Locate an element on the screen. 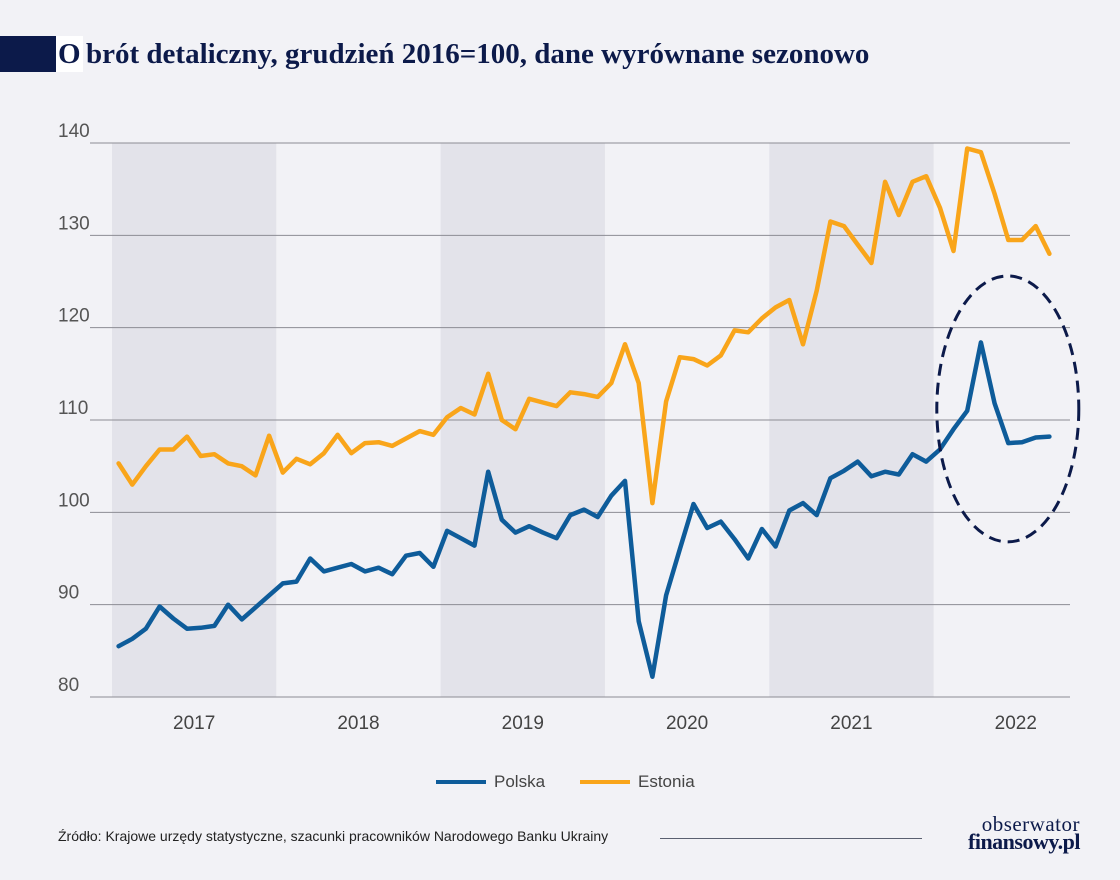 This screenshot has height=880, width=1120. y-tick-label-90: 90 is located at coordinates (68, 593).